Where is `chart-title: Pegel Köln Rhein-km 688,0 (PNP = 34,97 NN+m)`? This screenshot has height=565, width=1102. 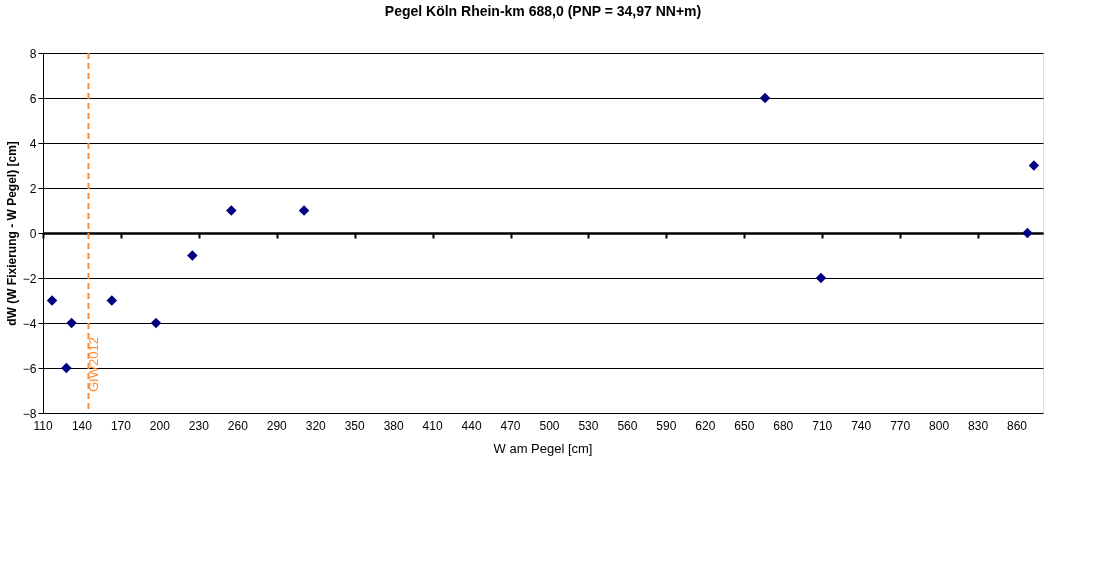
chart-title: Pegel Köln Rhein-km 688,0 (PNP = 34,97 NN+m) is located at coordinates (543, 11).